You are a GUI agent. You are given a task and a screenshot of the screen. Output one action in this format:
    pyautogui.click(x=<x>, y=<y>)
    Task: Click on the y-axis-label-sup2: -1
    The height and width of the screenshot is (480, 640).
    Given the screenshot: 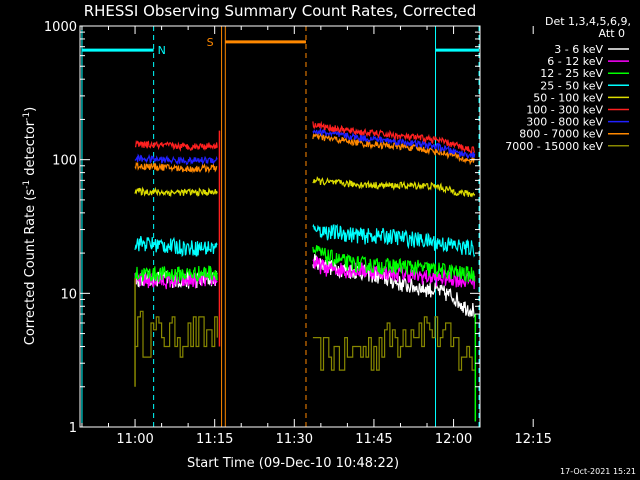 What is the action you would take?
    pyautogui.click(x=27, y=116)
    